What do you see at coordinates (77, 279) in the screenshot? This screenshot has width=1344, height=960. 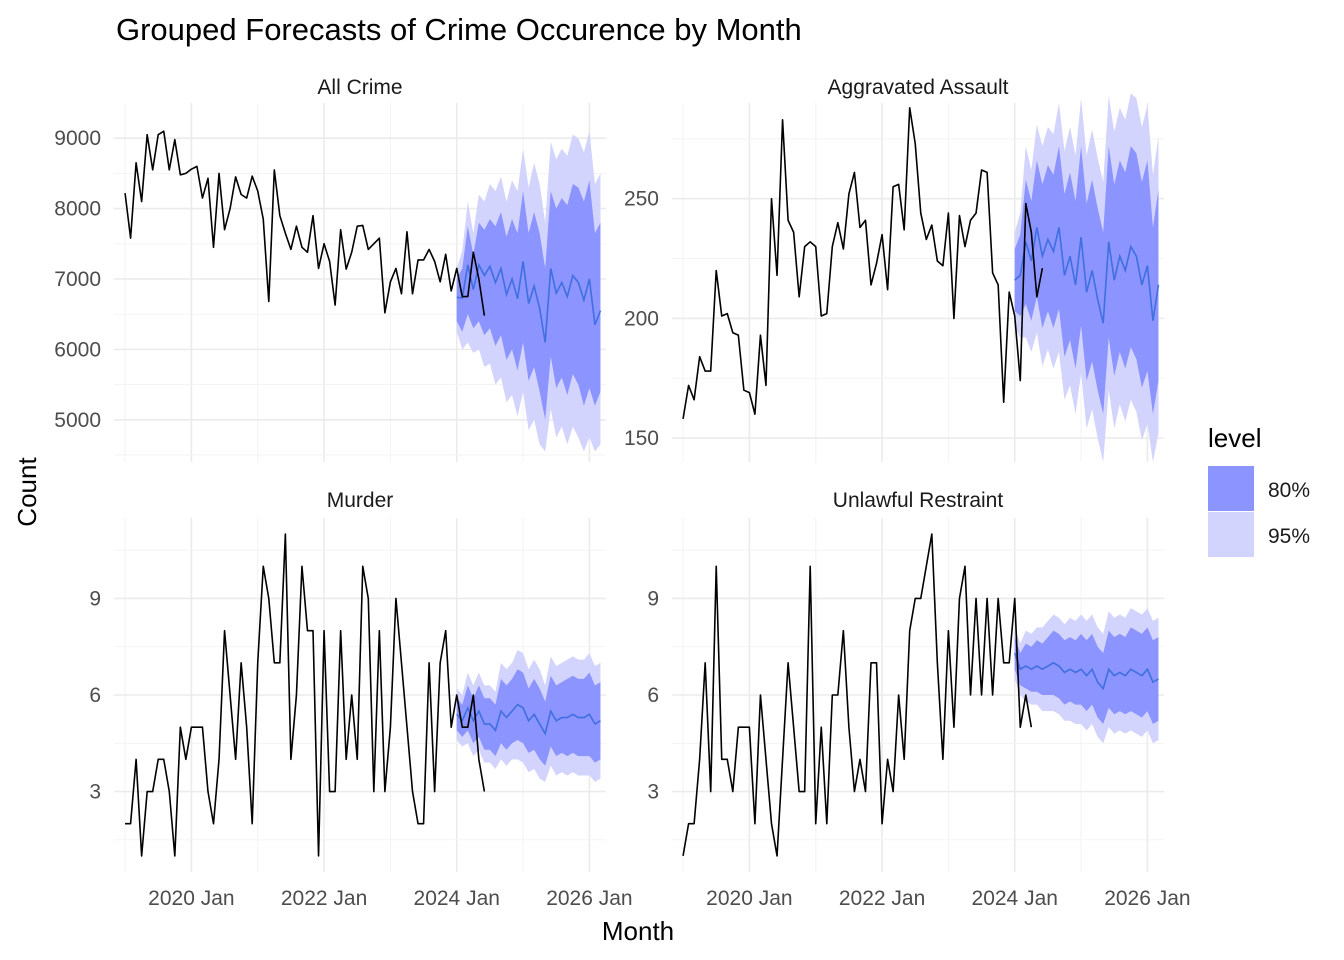 I see `y-tick-label: 7000` at bounding box center [77, 279].